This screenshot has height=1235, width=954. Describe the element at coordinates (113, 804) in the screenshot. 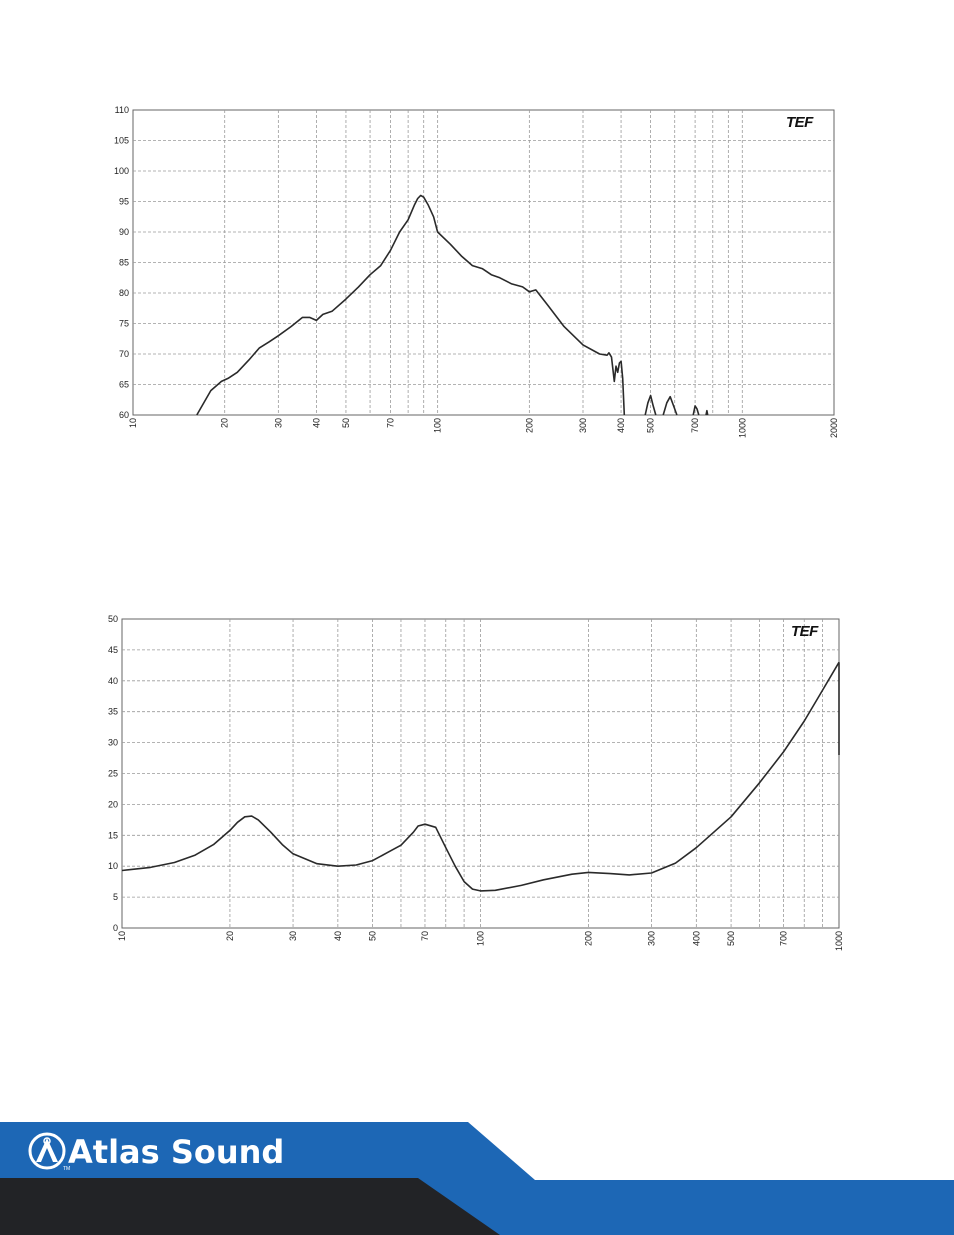

I see `y-tick-label: 20` at that location.